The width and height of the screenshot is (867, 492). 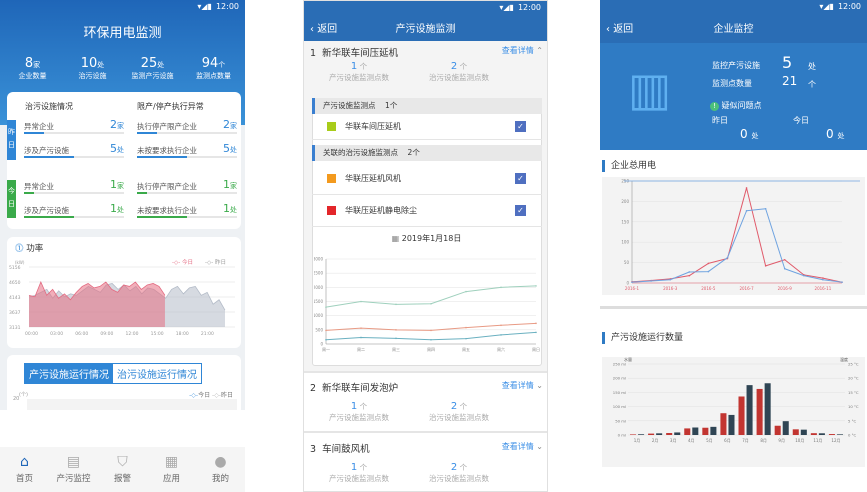 What do you see at coordinates (187, 186) in the screenshot?
I see `stat-row: 执行停产限产企业 1家` at bounding box center [187, 186].